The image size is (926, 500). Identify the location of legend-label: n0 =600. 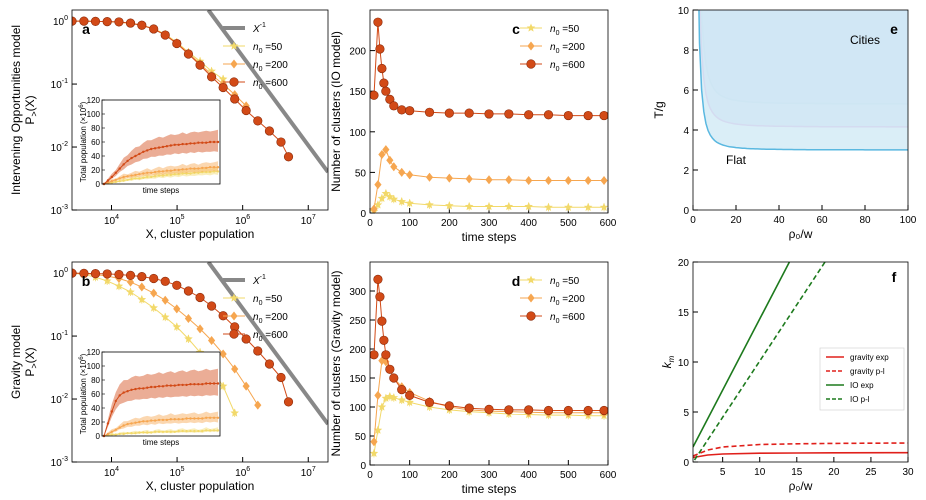
(567, 318).